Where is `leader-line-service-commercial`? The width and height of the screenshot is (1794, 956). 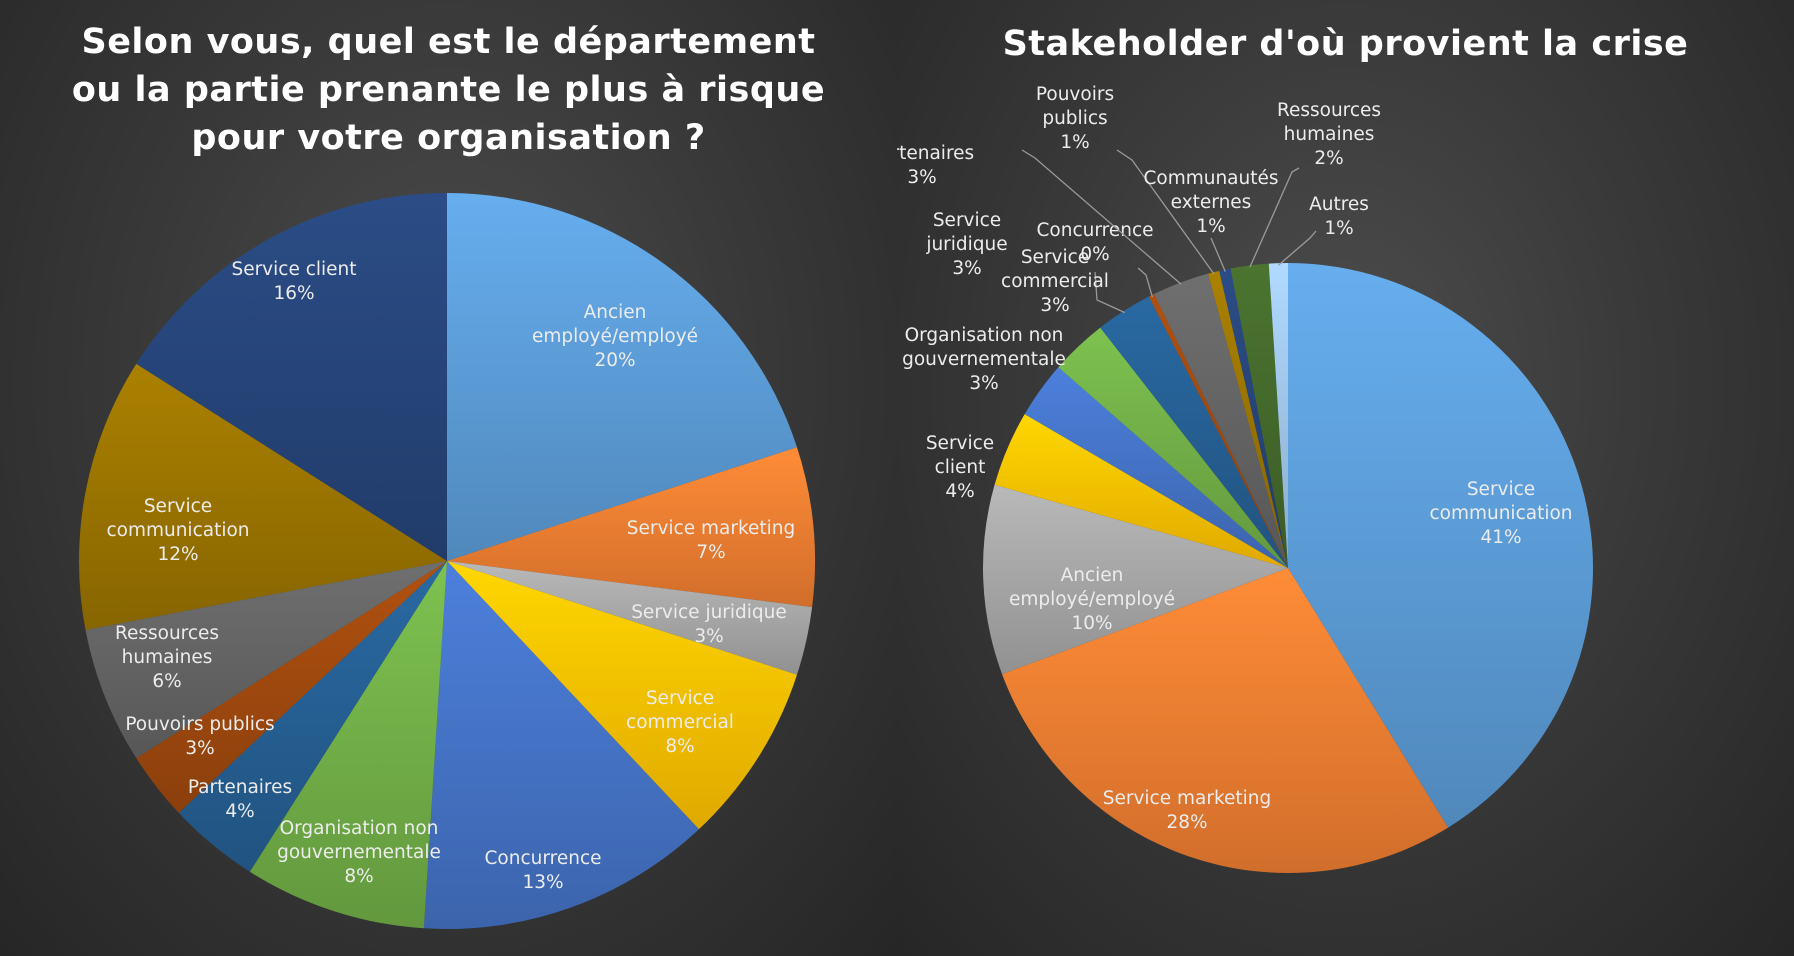
leader-line-service-commercial is located at coordinates (1110, 292).